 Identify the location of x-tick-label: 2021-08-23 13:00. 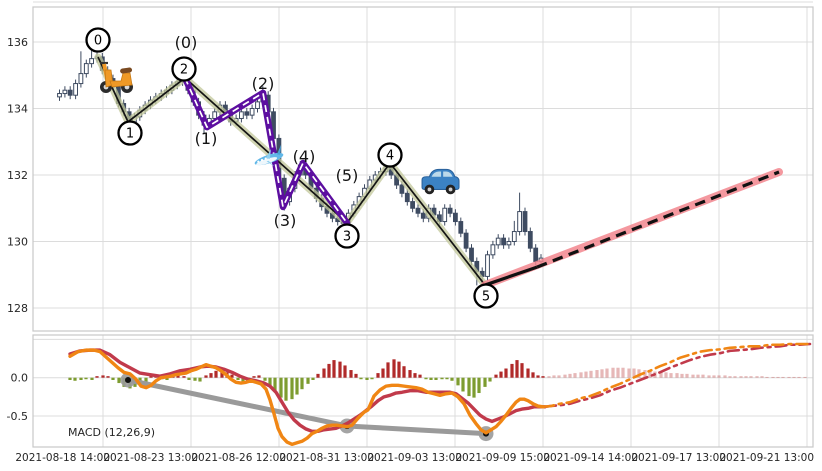
(150, 458).